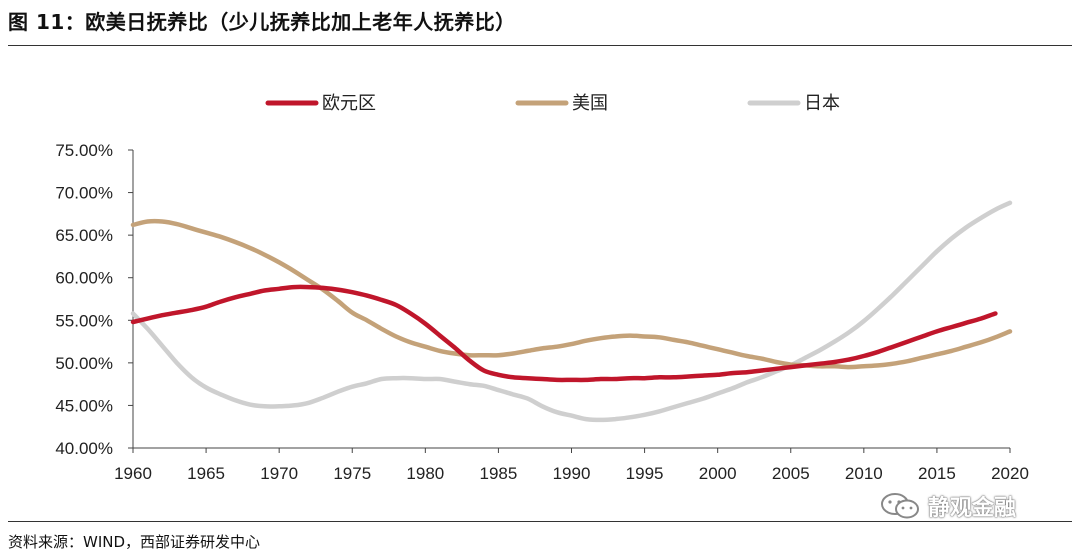  I want to click on legend-label-2: 美国, so click(590, 103).